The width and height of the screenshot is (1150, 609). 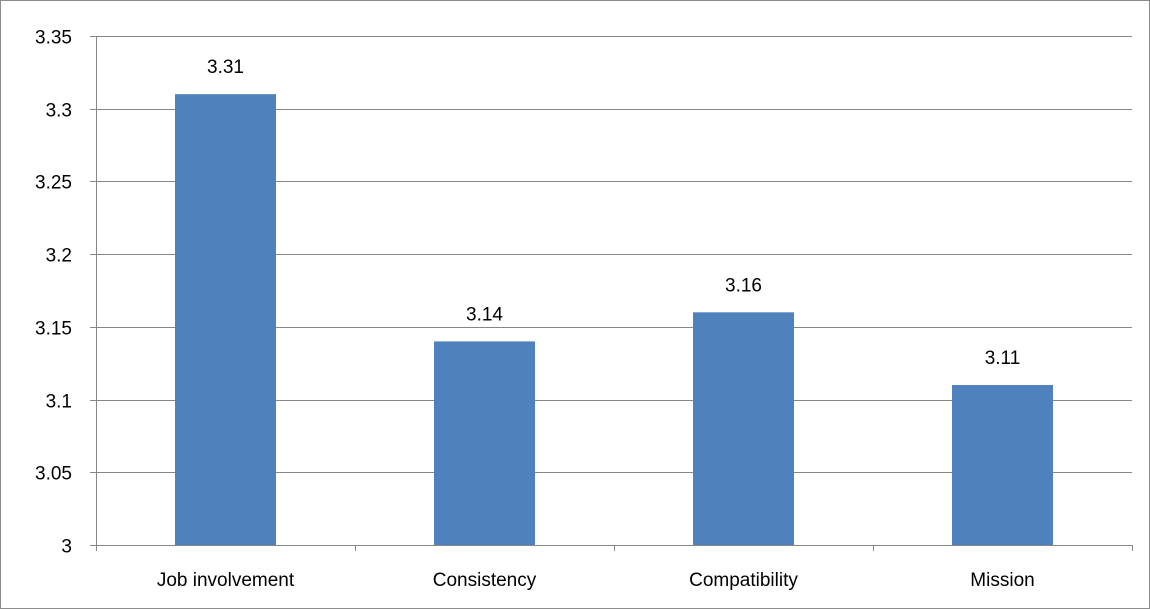 What do you see at coordinates (1002, 580) in the screenshot?
I see `x-tick-label: Mission` at bounding box center [1002, 580].